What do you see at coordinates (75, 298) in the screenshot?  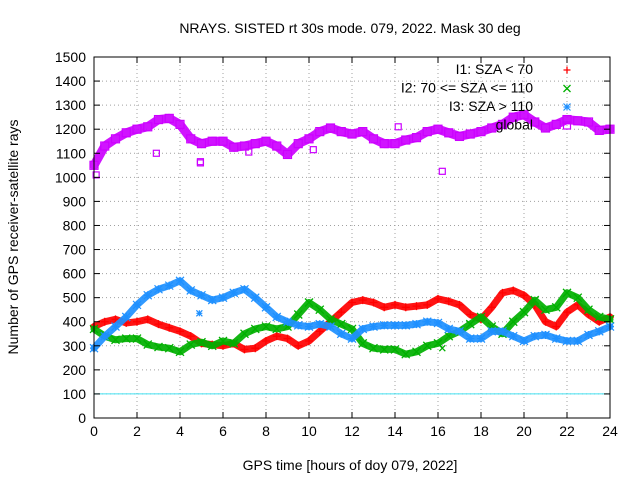 I see `y-tick-label: 500` at bounding box center [75, 298].